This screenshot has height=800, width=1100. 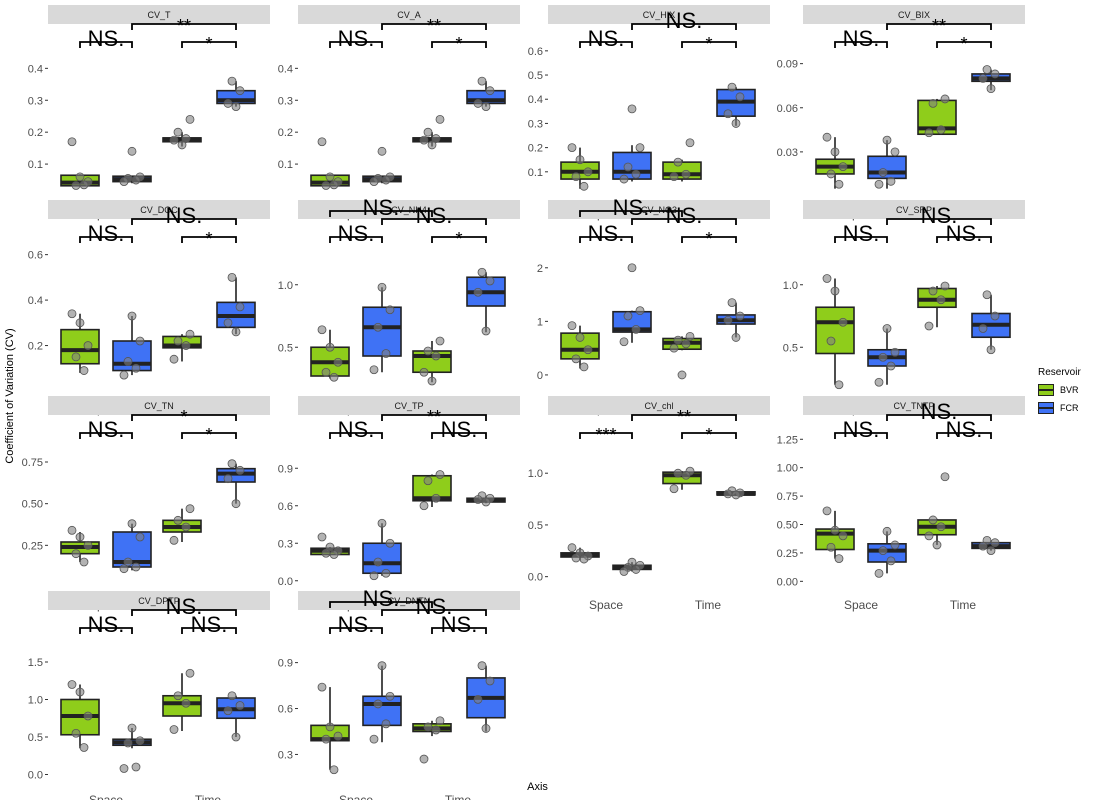 What do you see at coordinates (434, 26) in the screenshot?
I see `significance-label: **` at bounding box center [434, 26].